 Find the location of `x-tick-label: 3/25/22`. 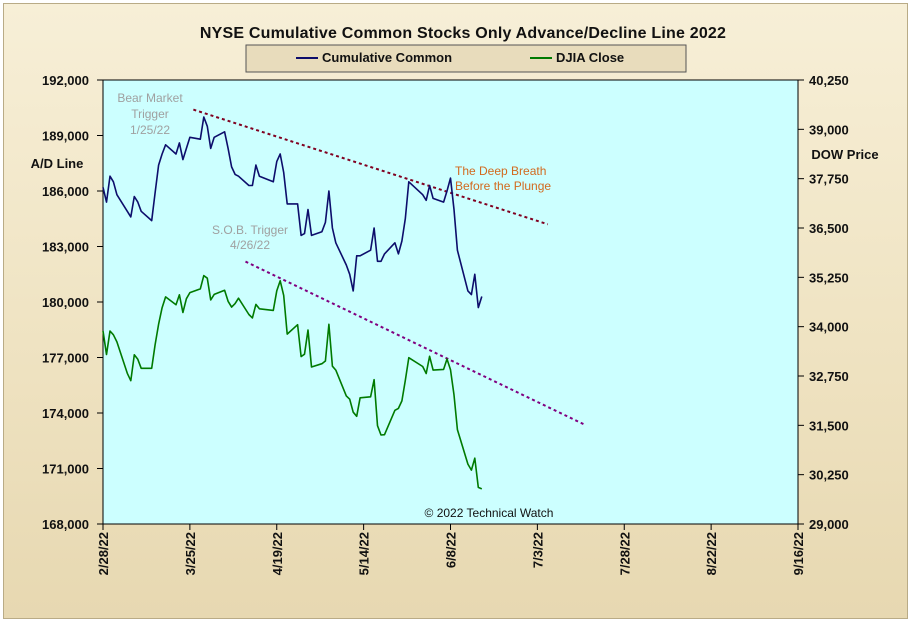

x-tick-label: 3/25/22 is located at coordinates (190, 553).